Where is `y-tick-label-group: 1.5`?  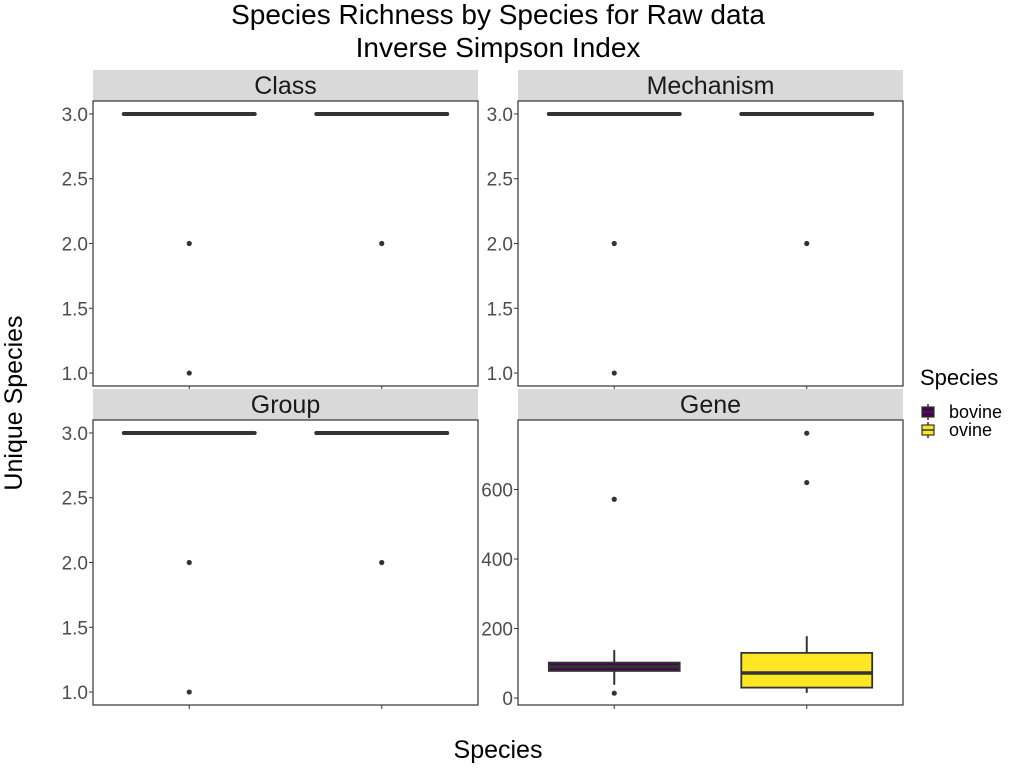
y-tick-label-group: 1.5 is located at coordinates (75, 628).